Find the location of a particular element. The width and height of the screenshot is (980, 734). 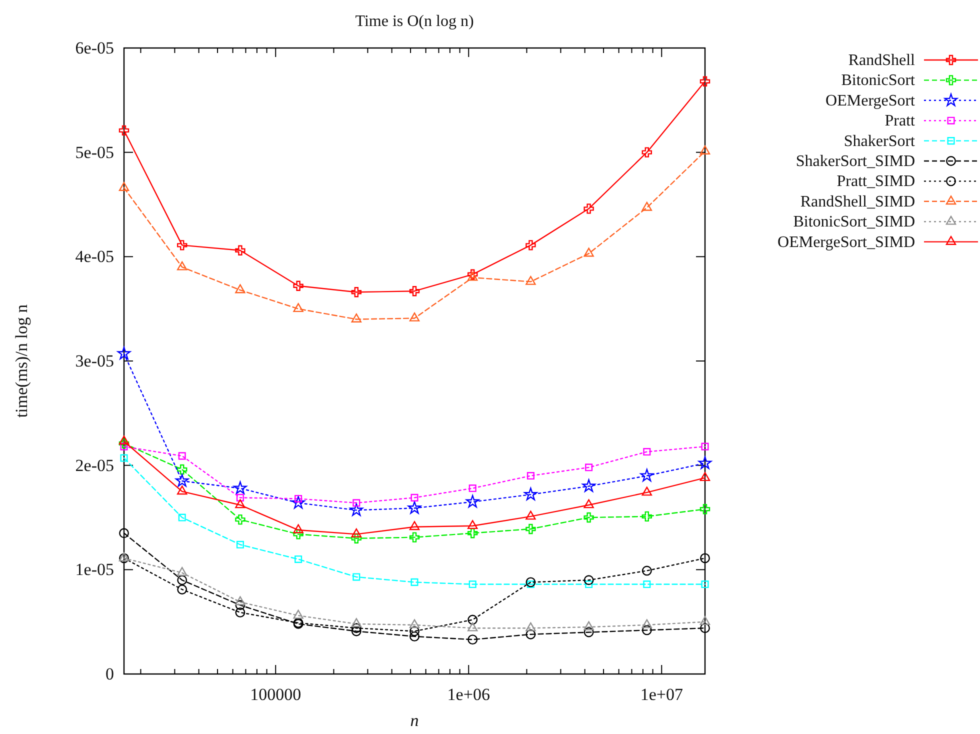

legend-label: RandShell is located at coordinates (882, 60).